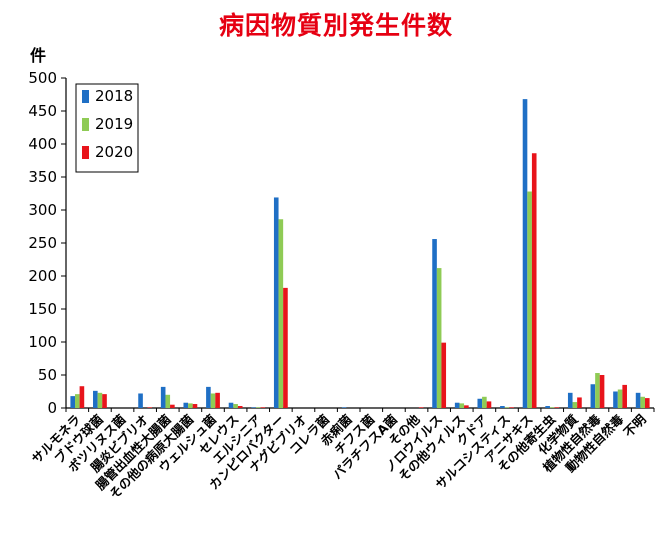  Describe the element at coordinates (85, 96) in the screenshot. I see `legend-swatch-2018` at that location.